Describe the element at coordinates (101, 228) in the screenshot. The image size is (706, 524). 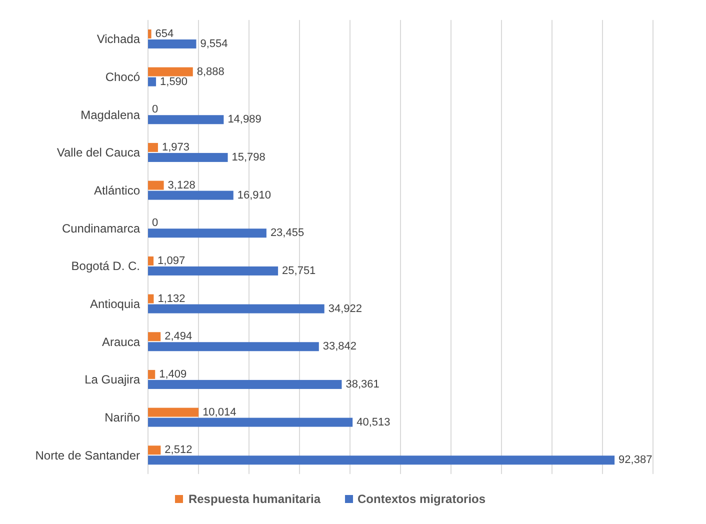
I see `y-tick-label: Cundinamarca` at that location.